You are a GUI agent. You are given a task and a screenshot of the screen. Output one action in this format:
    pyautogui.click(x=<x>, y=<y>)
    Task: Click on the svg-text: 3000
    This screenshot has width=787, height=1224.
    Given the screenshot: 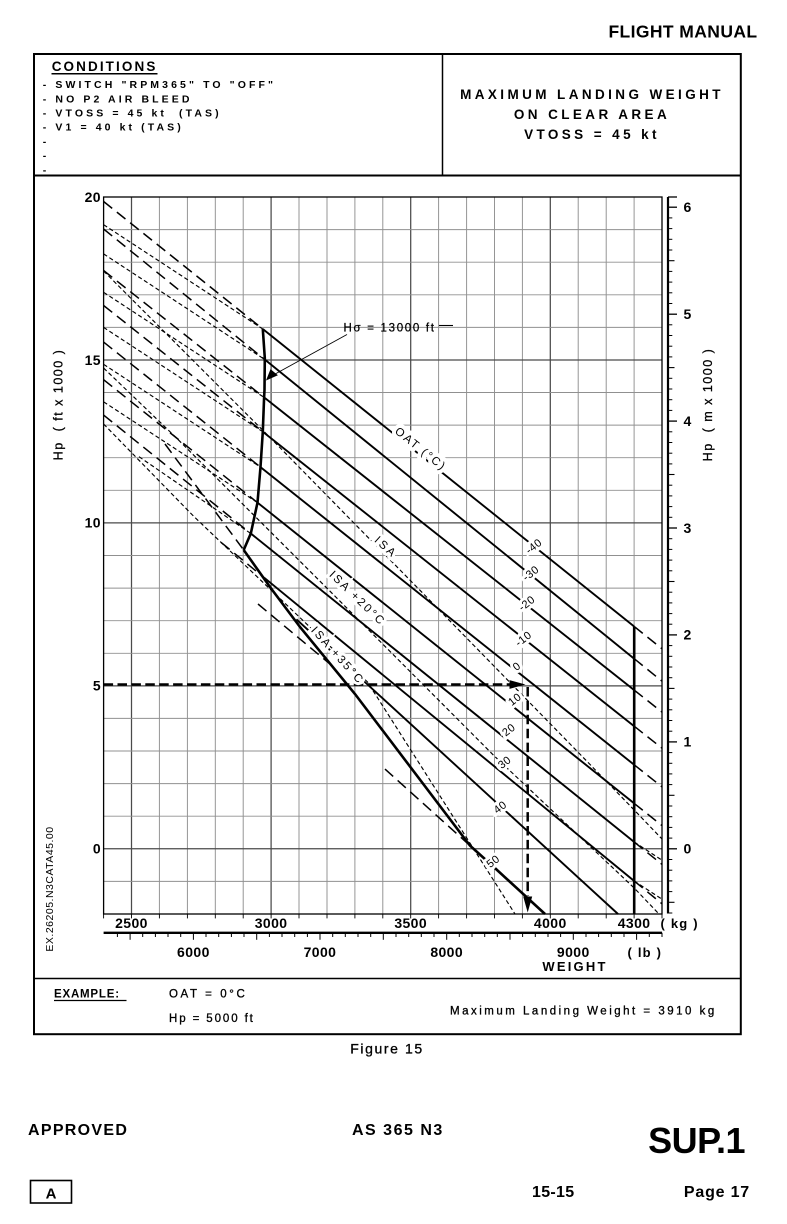 What is the action you would take?
    pyautogui.click(x=271, y=923)
    